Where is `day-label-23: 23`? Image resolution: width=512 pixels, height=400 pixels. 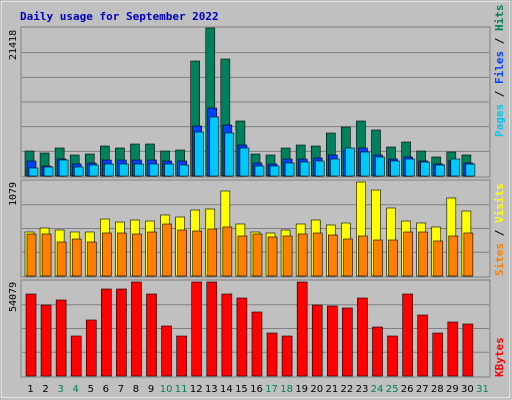 day-label-23: 23 is located at coordinates (362, 389).